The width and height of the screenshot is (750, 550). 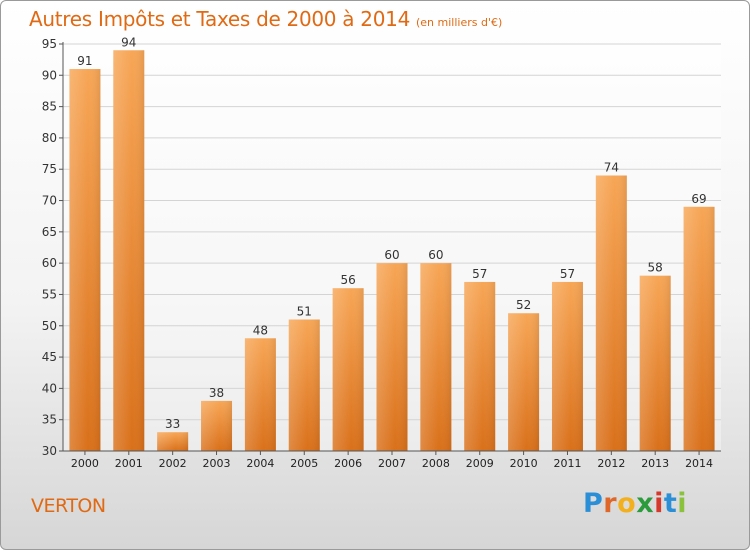 I want to click on y-tick-label: 80, so click(x=49, y=138).